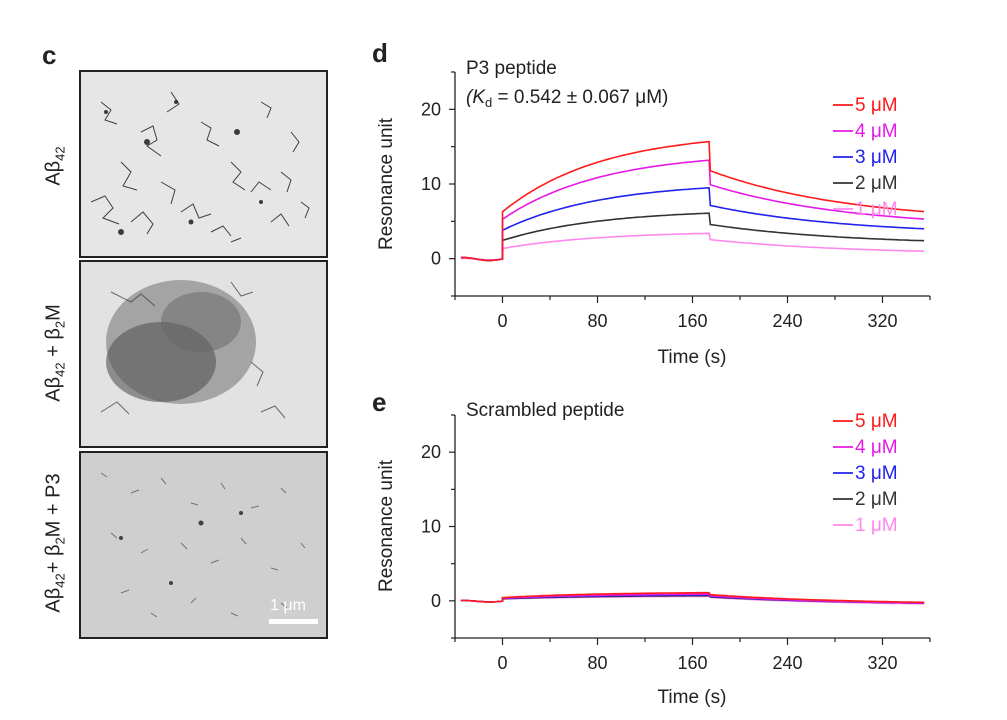 This screenshot has height=720, width=1007. I want to click on tem-micrograph-fibril-cluster, so click(203, 354).